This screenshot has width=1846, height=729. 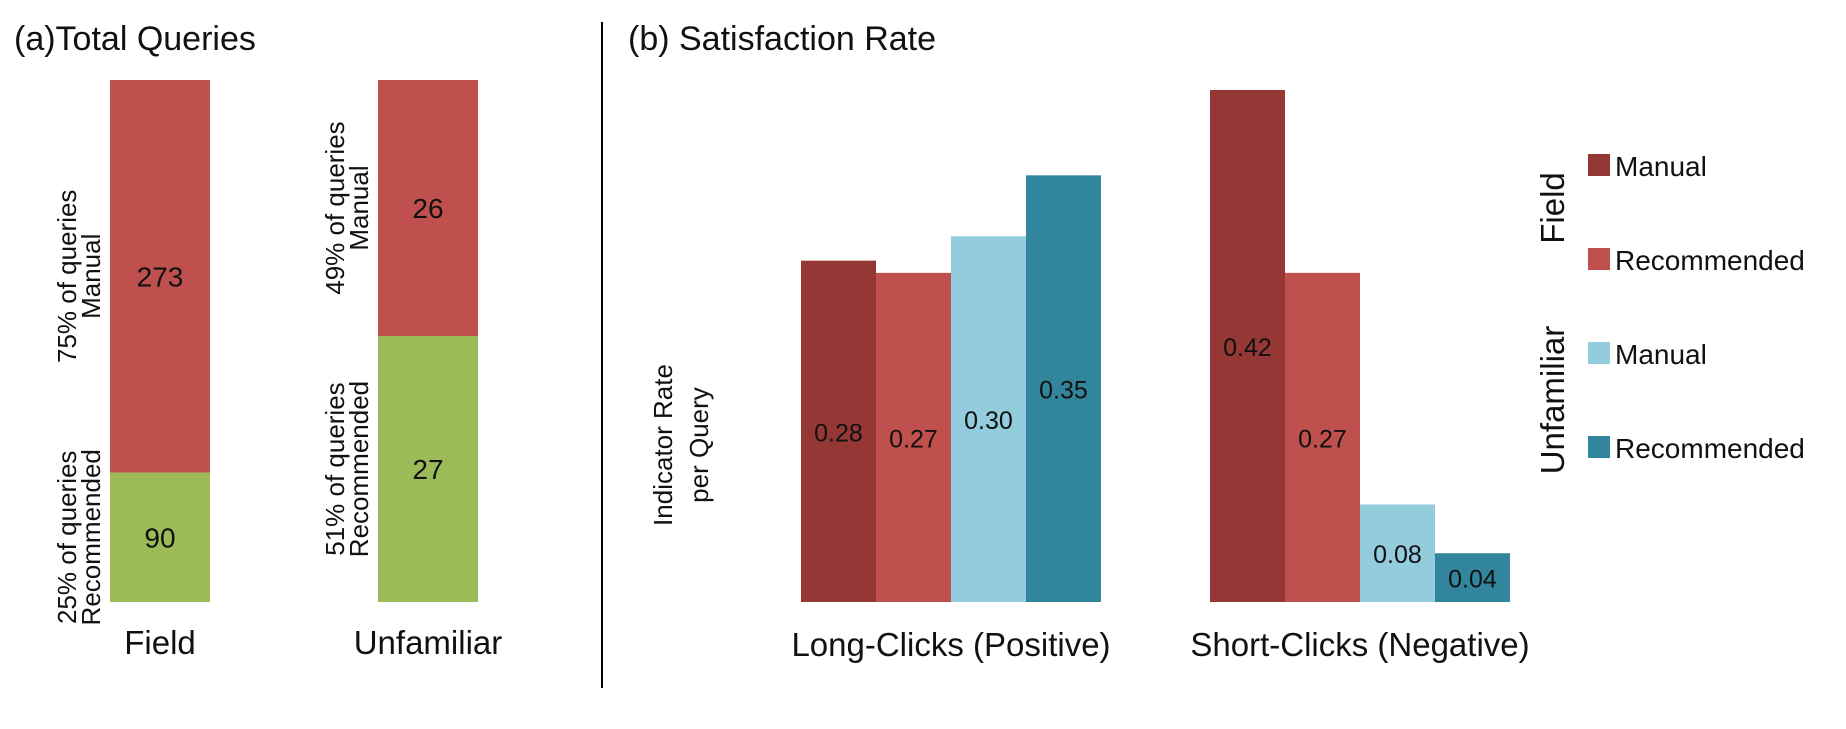 I want to click on segment-label-manual: 49% of queries, so click(x=335, y=207).